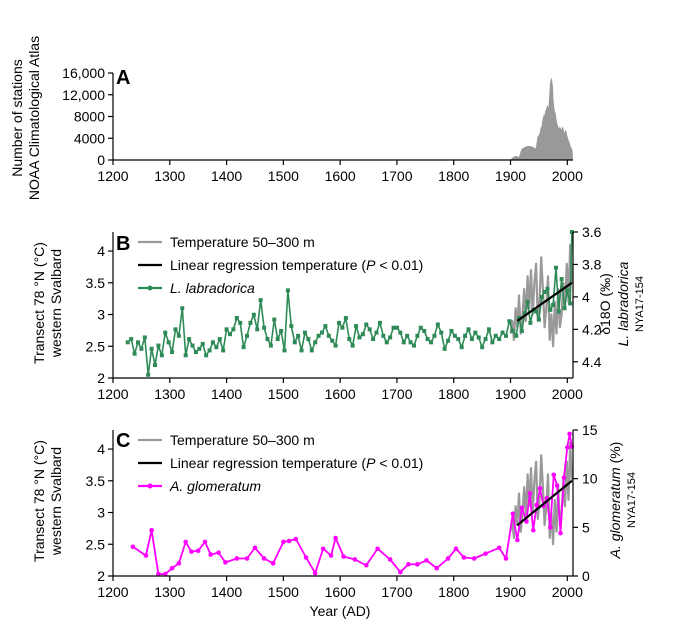  I want to click on right-y-tick-label: 4.4, so click(592, 362).